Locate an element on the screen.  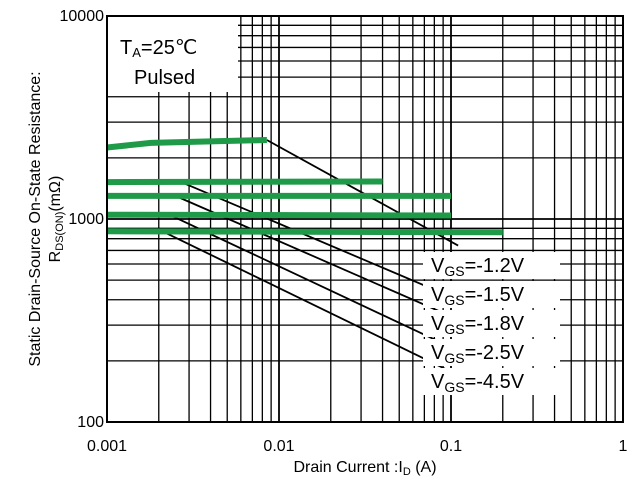
flat-lines is located at coordinates (304, 186).